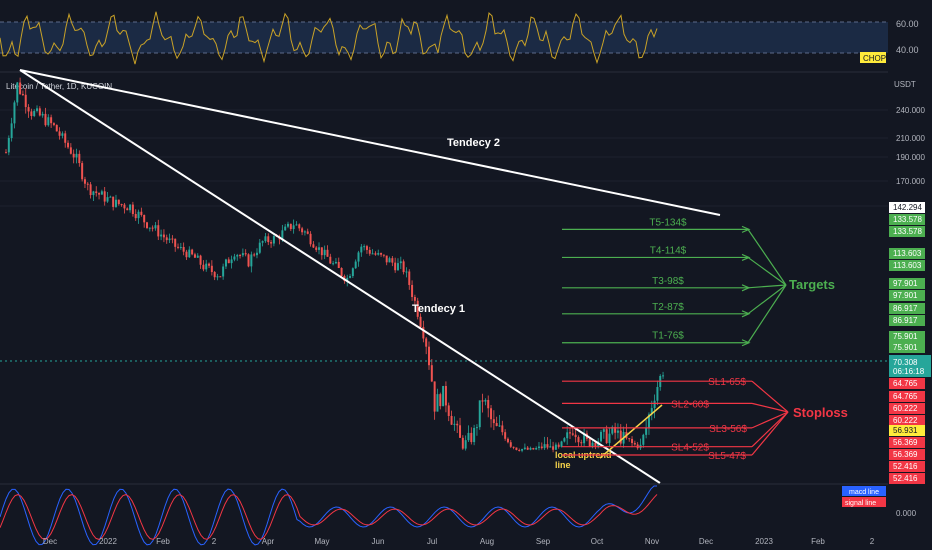 Image resolution: width=932 pixels, height=550 pixels. I want to click on local-uptrend-line, so click(631, 431).